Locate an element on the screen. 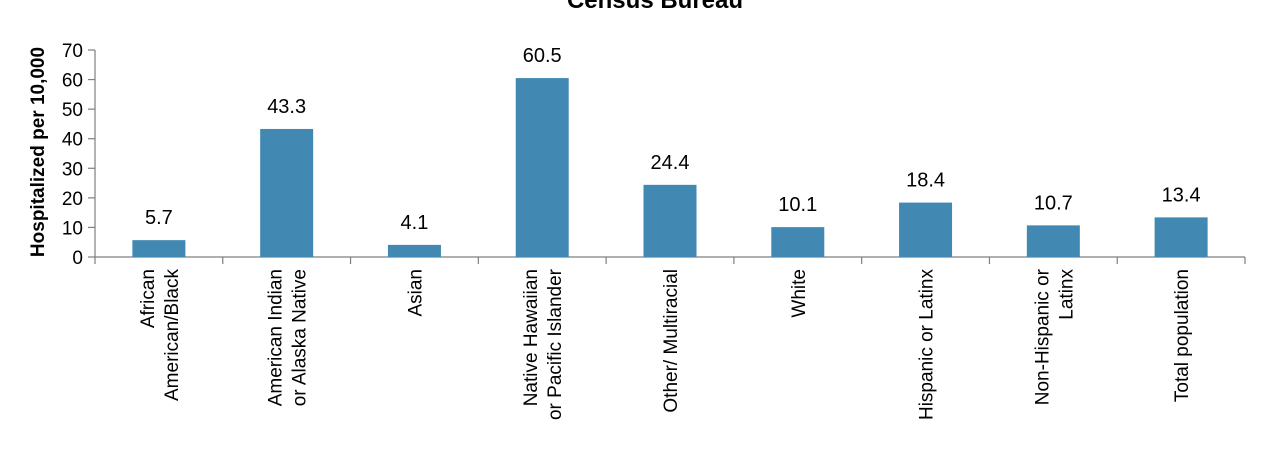 The image size is (1270, 474). data-label: 43.3 is located at coordinates (286, 107).